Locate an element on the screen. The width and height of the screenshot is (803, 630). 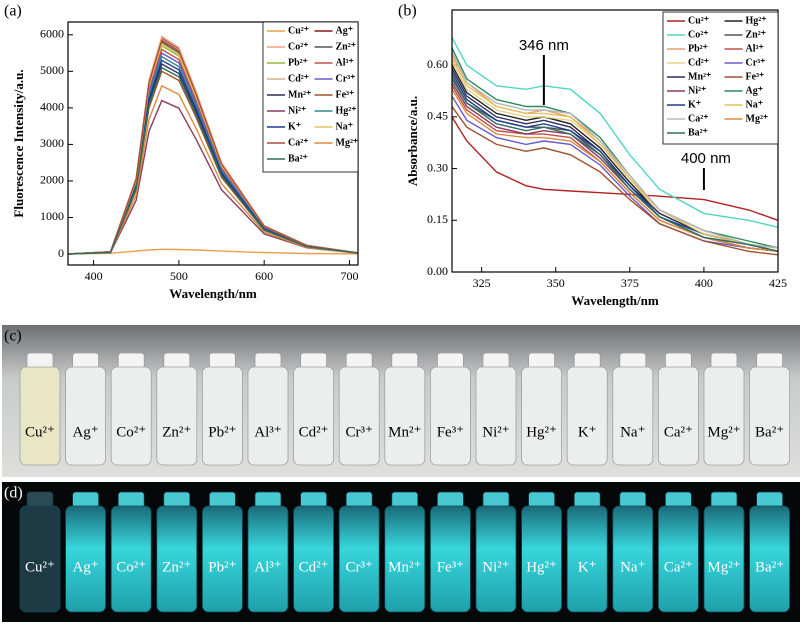
y-axis-label: Fluorescence Intensity/a.u. is located at coordinates (18, 143).